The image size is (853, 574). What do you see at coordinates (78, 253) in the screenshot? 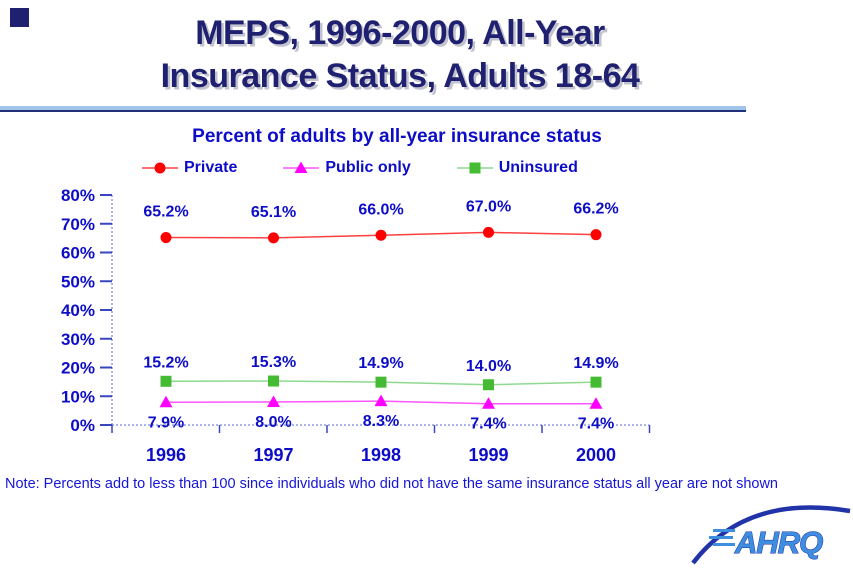
I see `y-axis-tick-label: 60%` at bounding box center [78, 253].